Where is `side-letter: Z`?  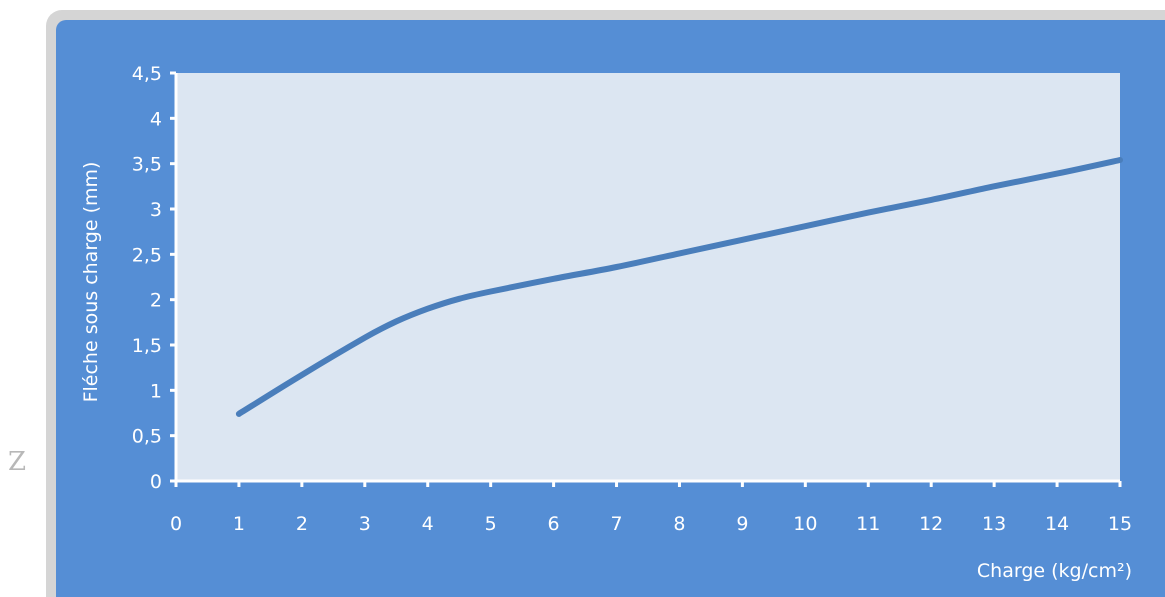 side-letter: Z is located at coordinates (17, 462).